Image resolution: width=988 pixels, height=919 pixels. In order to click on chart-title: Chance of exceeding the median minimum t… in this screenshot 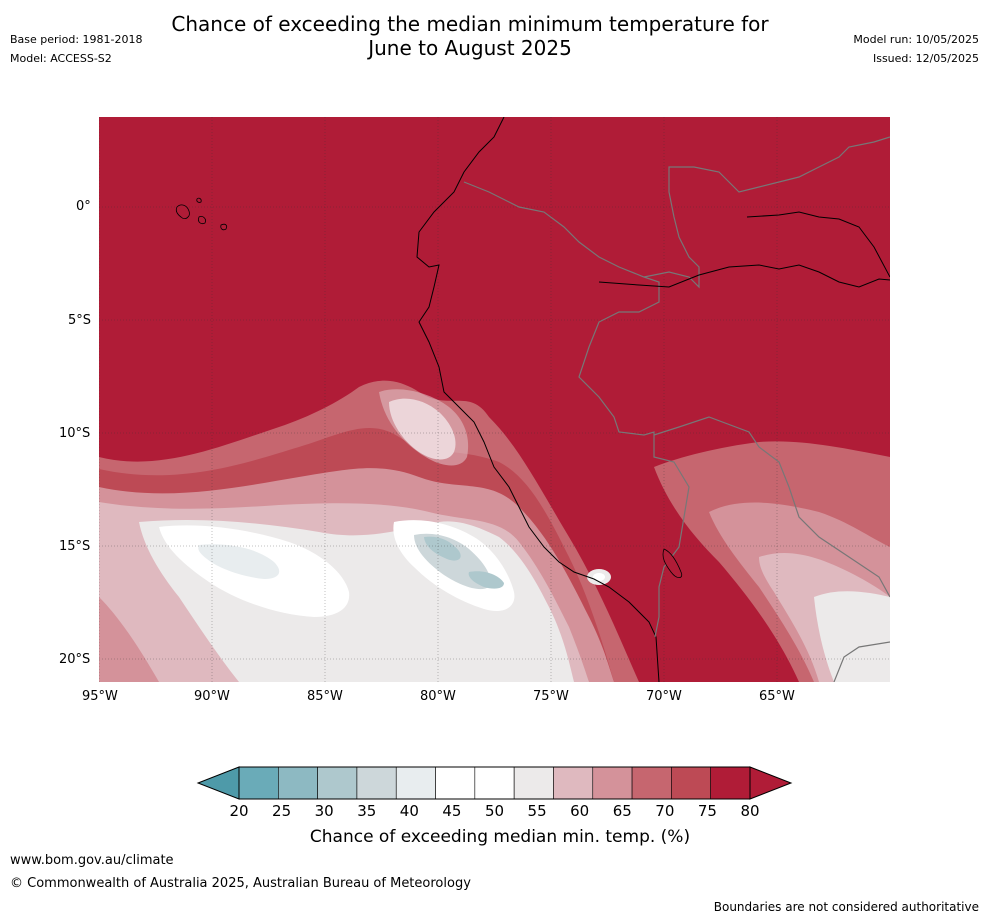, I will do `click(494, 36)`.